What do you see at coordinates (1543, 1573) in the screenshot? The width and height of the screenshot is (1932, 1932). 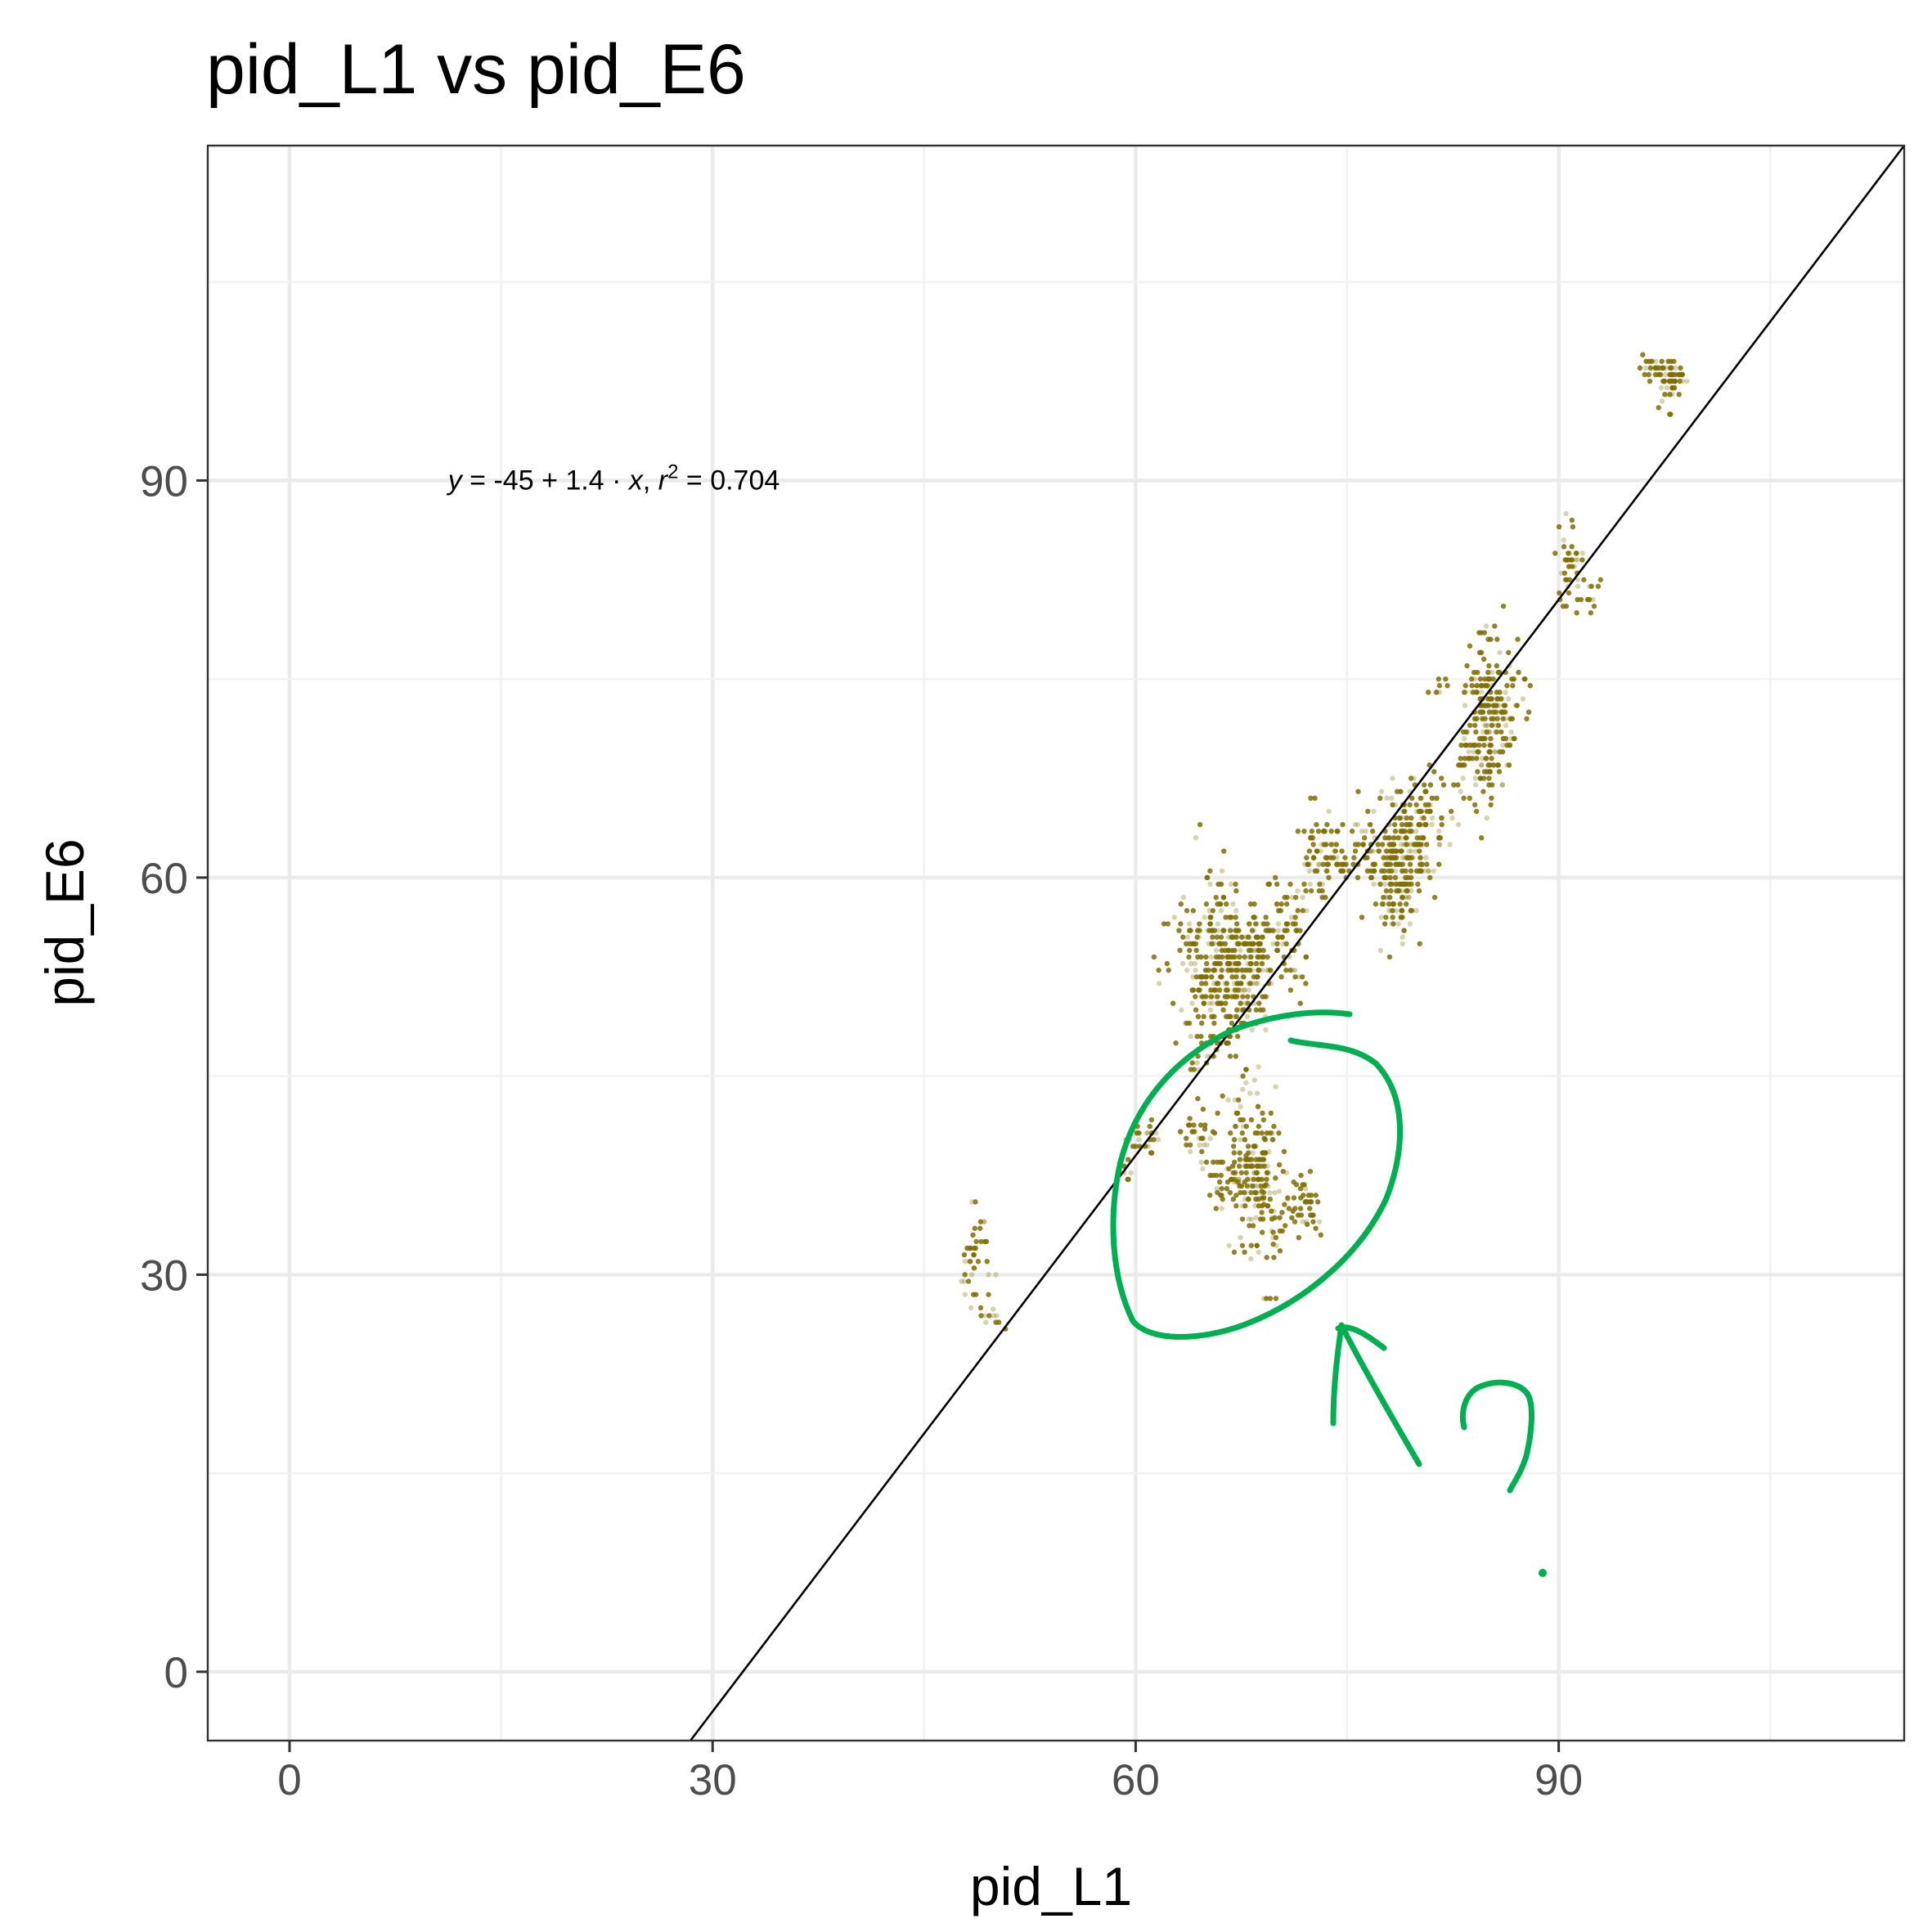 I see `question-mark-dot` at bounding box center [1543, 1573].